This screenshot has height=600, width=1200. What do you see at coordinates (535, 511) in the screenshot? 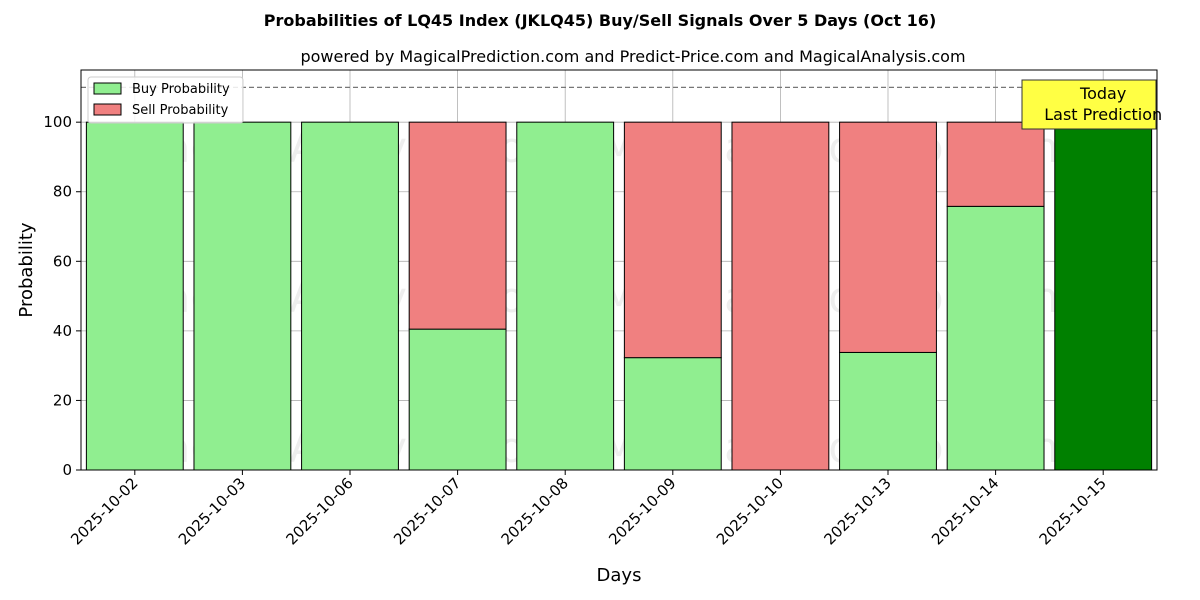
I see `x-tick-label: 2025-10-08` at bounding box center [535, 511].